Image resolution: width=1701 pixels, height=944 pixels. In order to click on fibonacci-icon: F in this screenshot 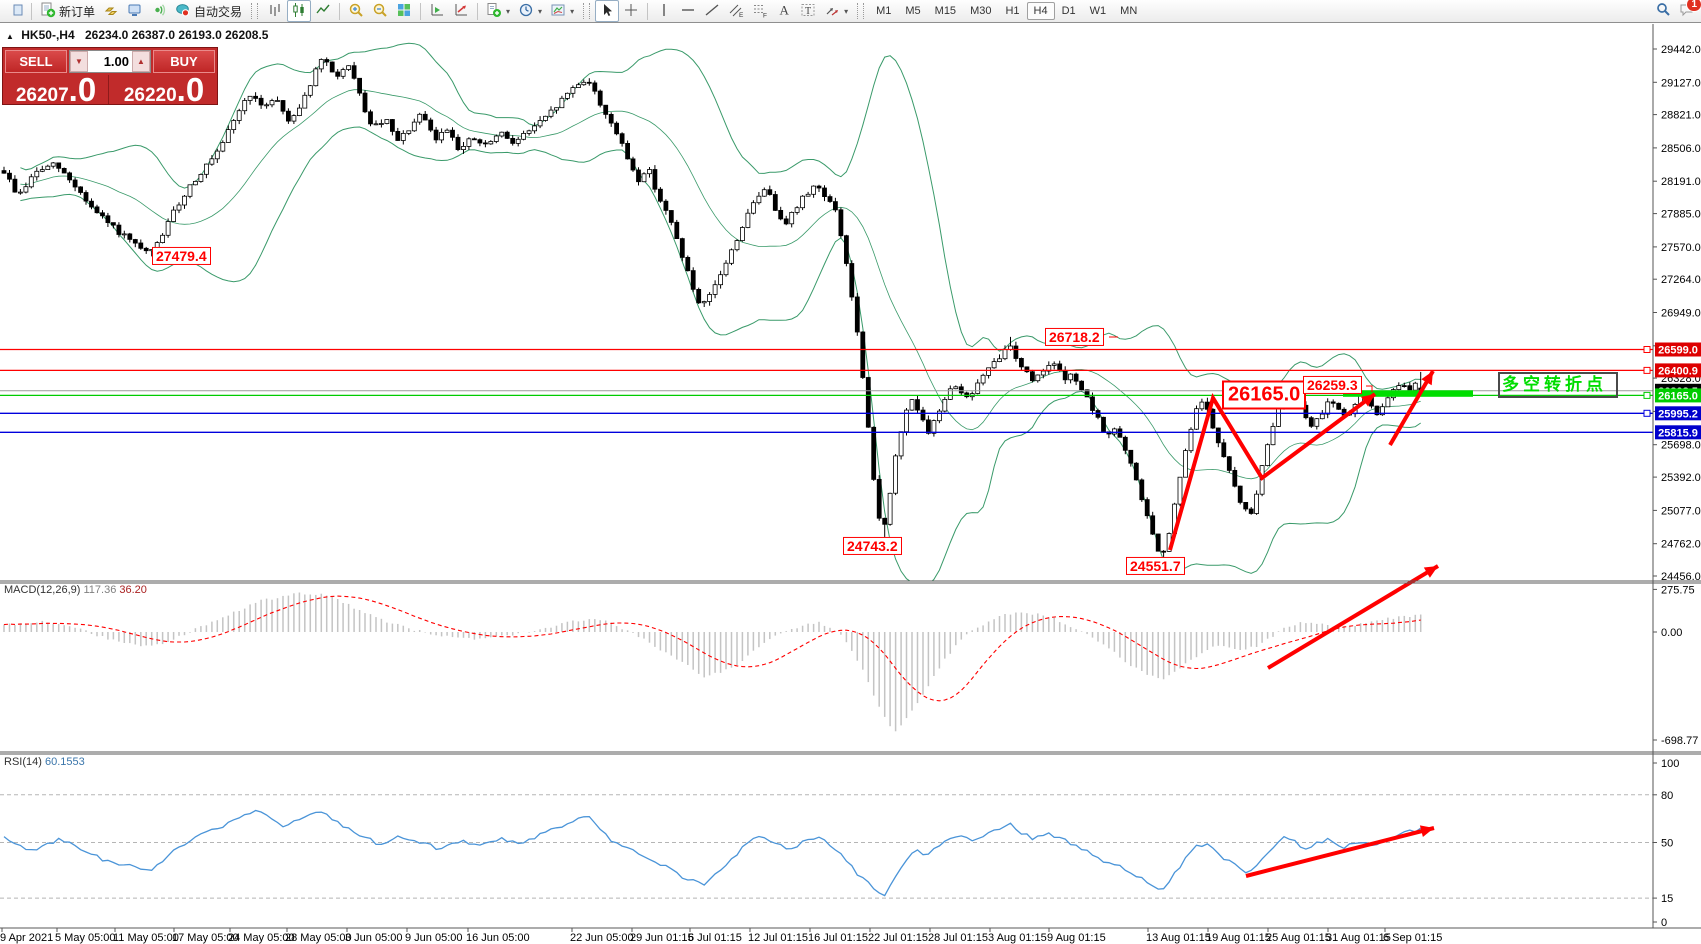, I will do `click(760, 11)`.